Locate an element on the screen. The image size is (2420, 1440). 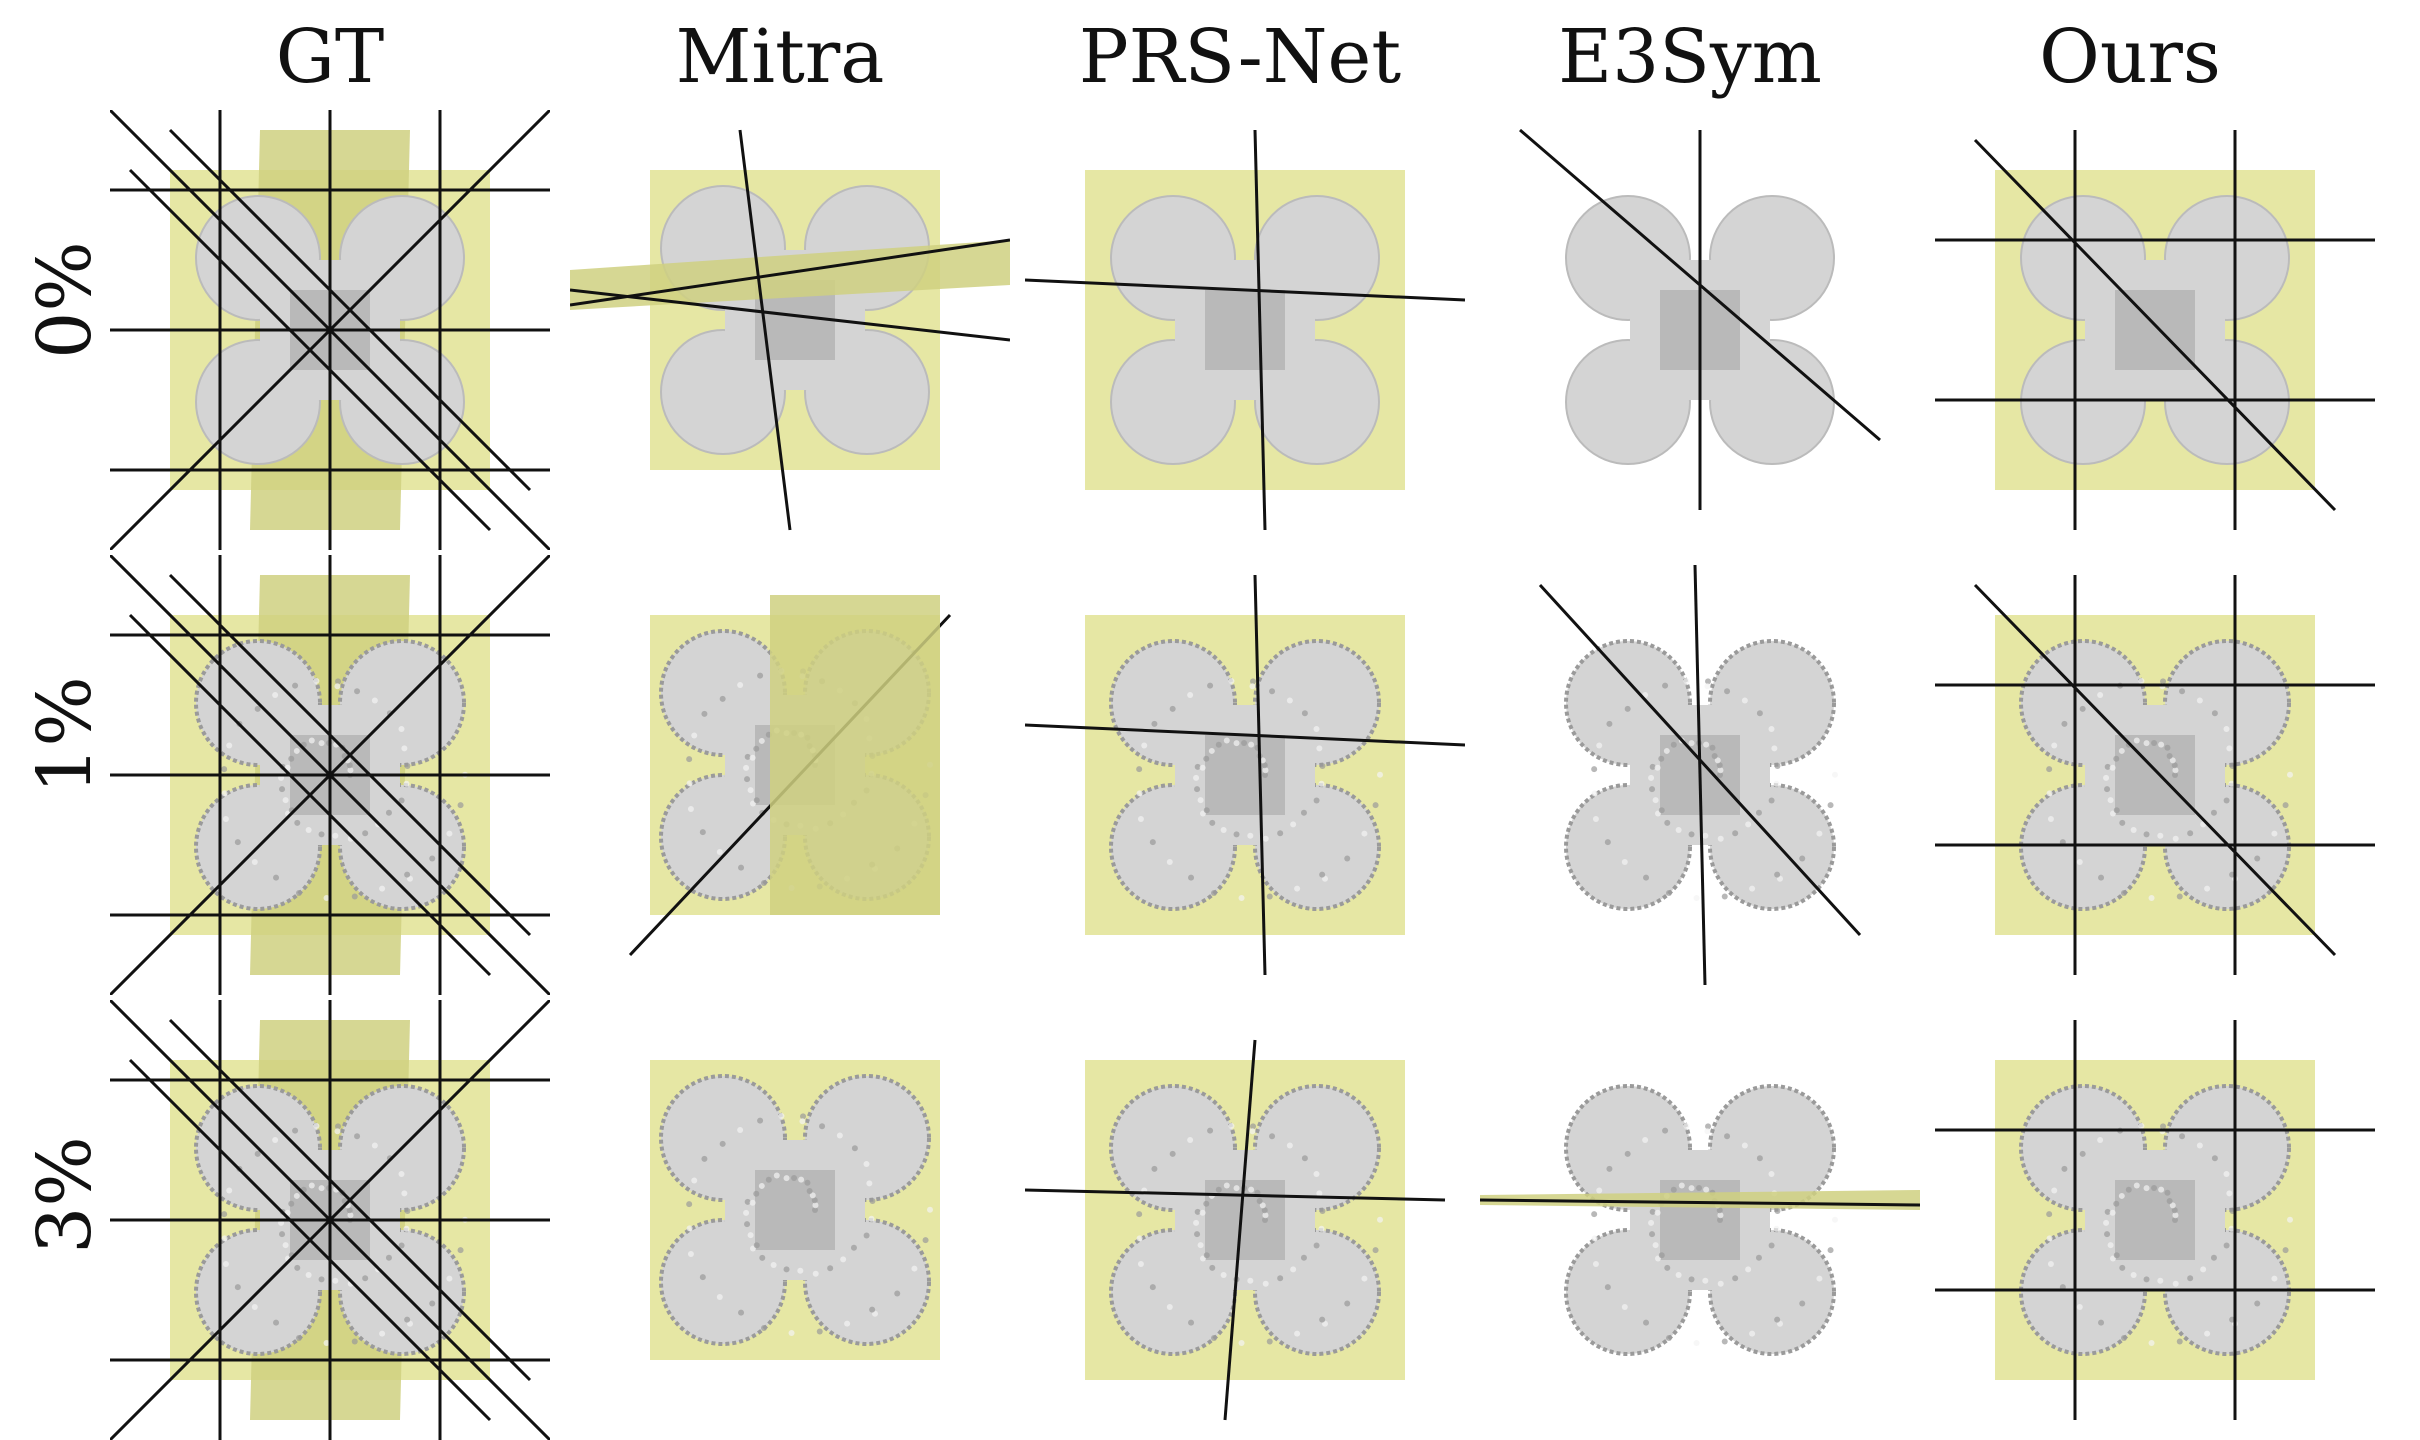
panel-render-ours-1-percent is located at coordinates (2155, 775).